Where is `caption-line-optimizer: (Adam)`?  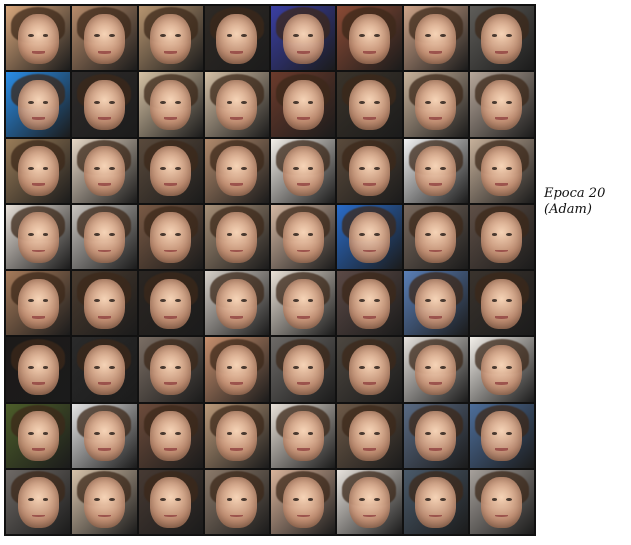 caption-line-optimizer: (Adam) is located at coordinates (568, 209).